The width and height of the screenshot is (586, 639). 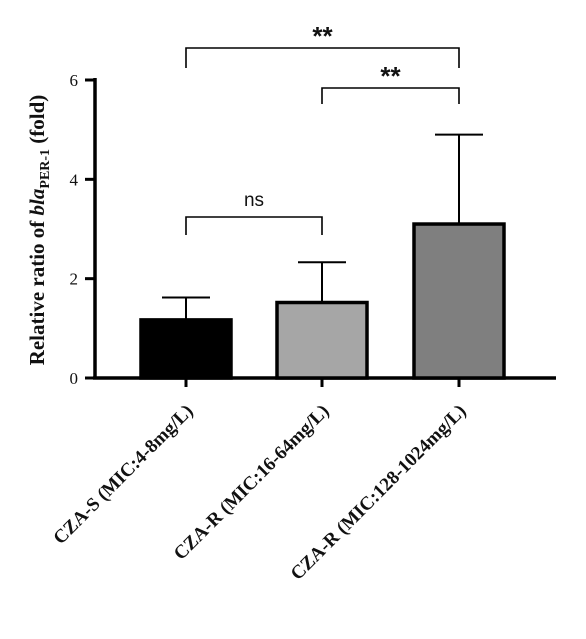 What do you see at coordinates (74, 279) in the screenshot?
I see `y-tick-label-2: 2` at bounding box center [74, 279].